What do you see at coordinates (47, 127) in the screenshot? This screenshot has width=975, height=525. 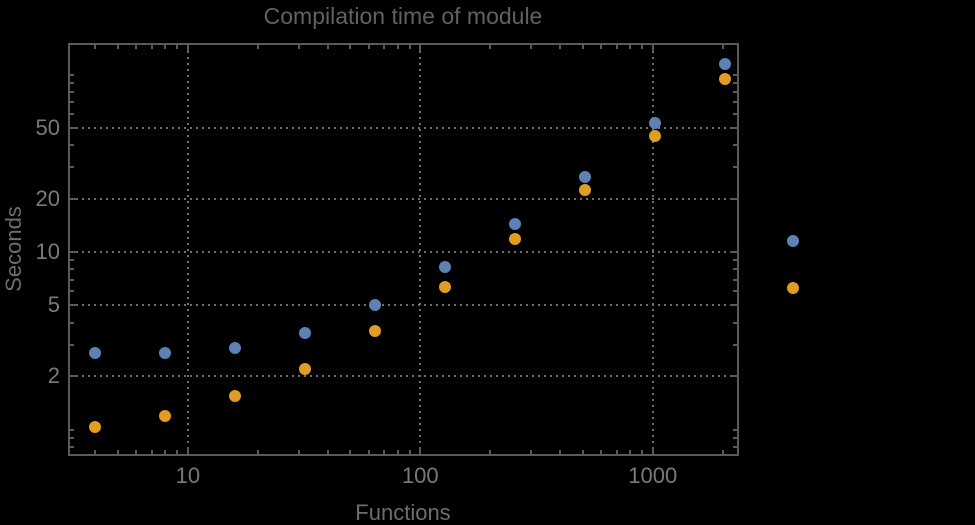 I see `y-tick-label-50: 50` at bounding box center [47, 127].